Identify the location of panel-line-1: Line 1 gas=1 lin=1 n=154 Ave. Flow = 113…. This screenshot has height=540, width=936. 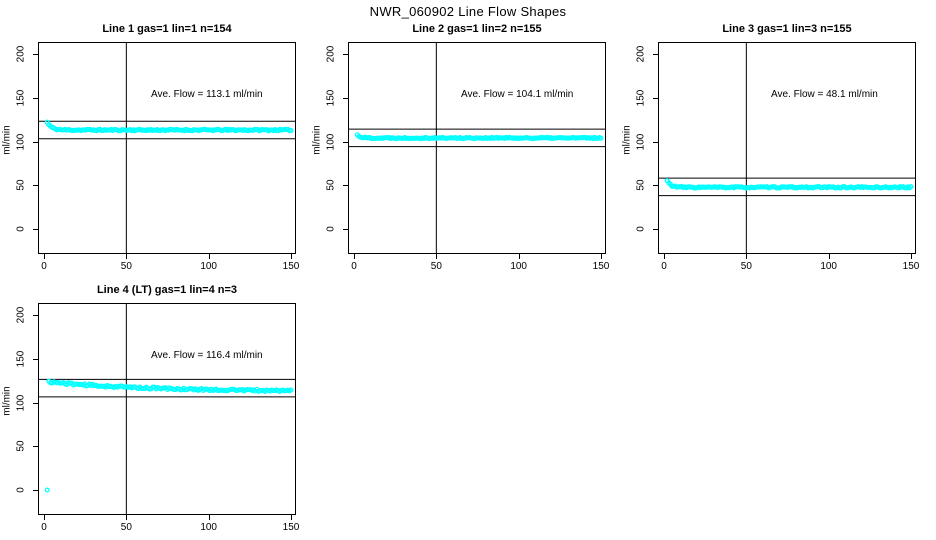
(151, 147).